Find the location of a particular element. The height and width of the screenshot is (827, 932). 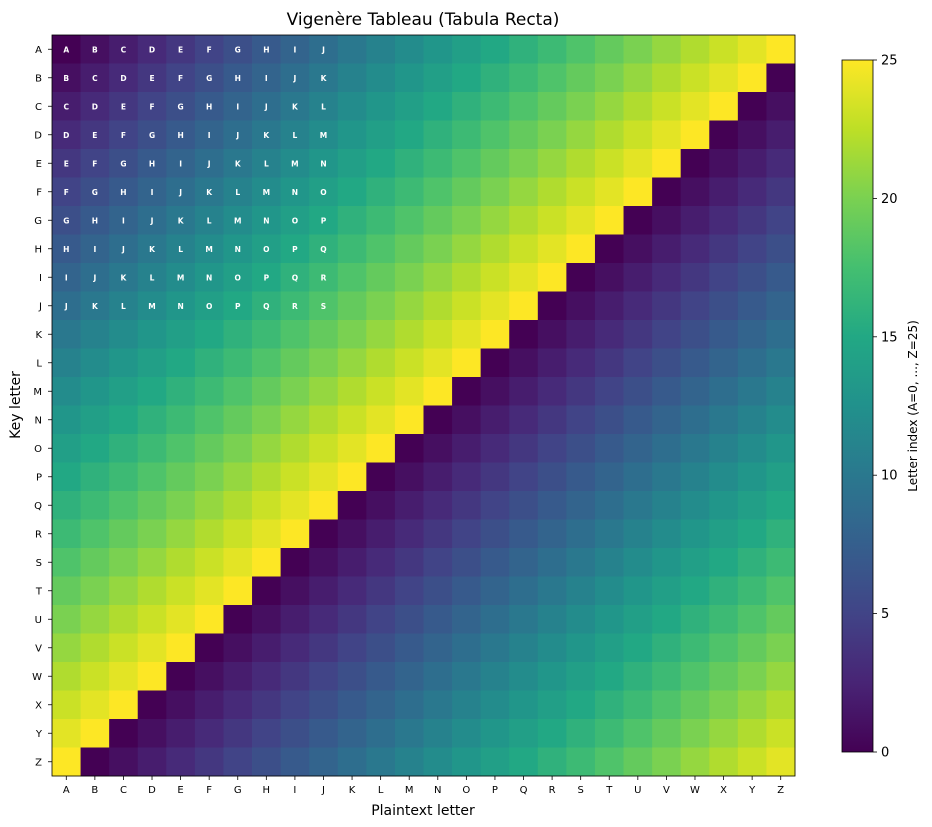

cell-label-C-F: H is located at coordinates (209, 106).